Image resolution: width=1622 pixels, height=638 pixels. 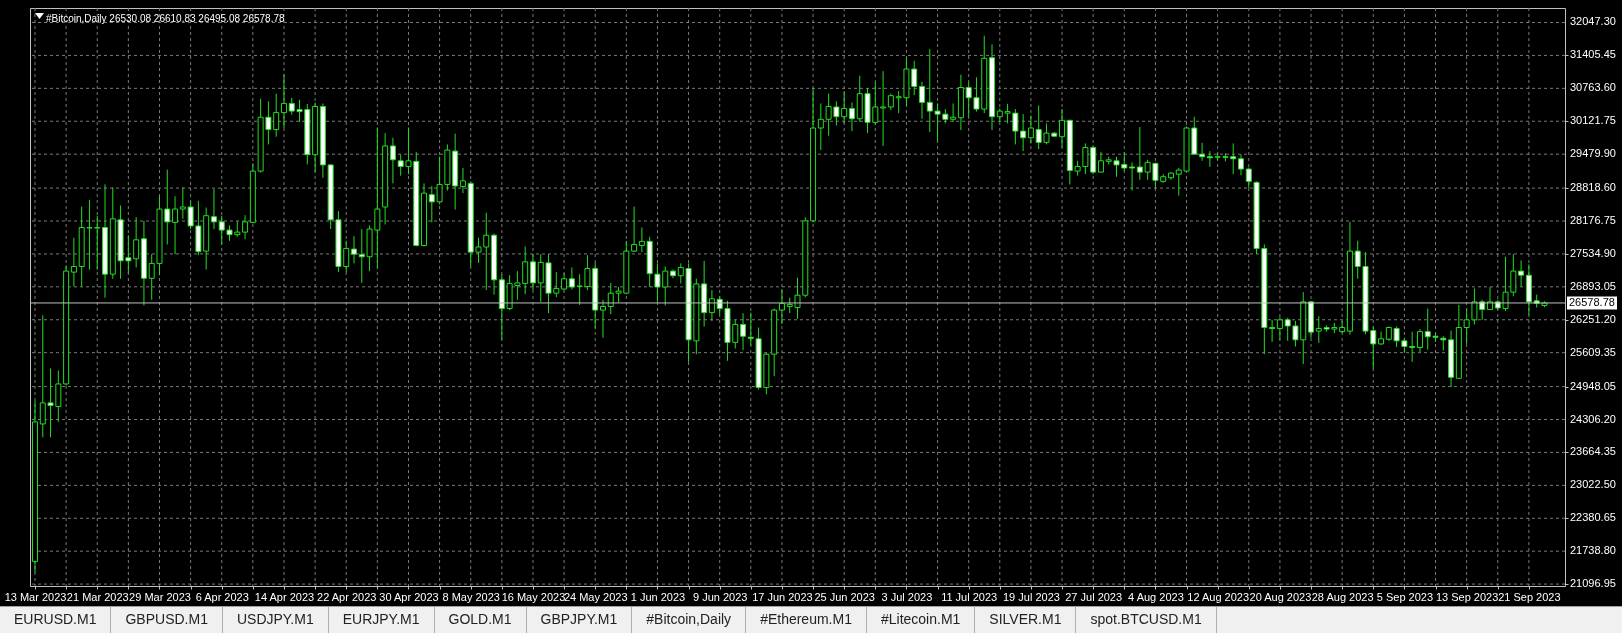 What do you see at coordinates (1593, 351) in the screenshot?
I see `y-tick-label: 25609.35` at bounding box center [1593, 351].